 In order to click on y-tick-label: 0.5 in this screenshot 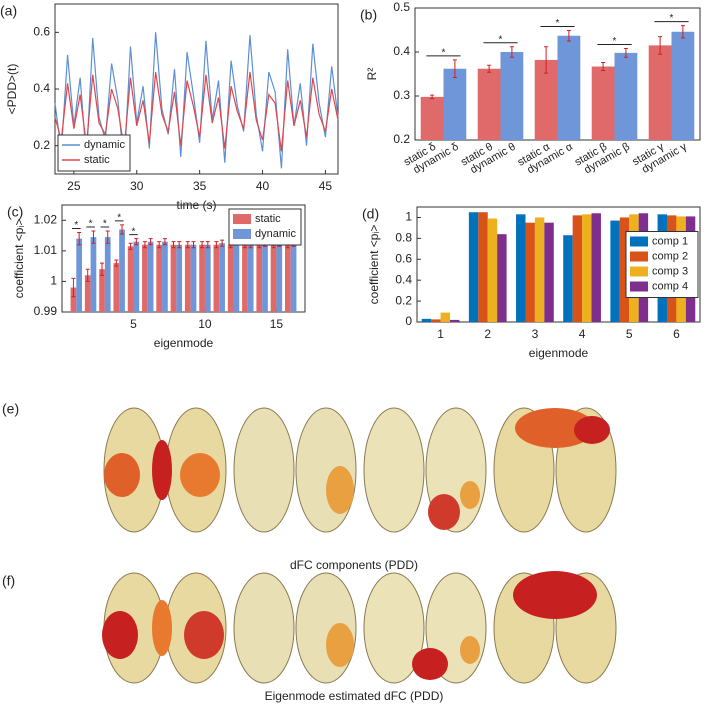, I will do `click(401, 7)`.